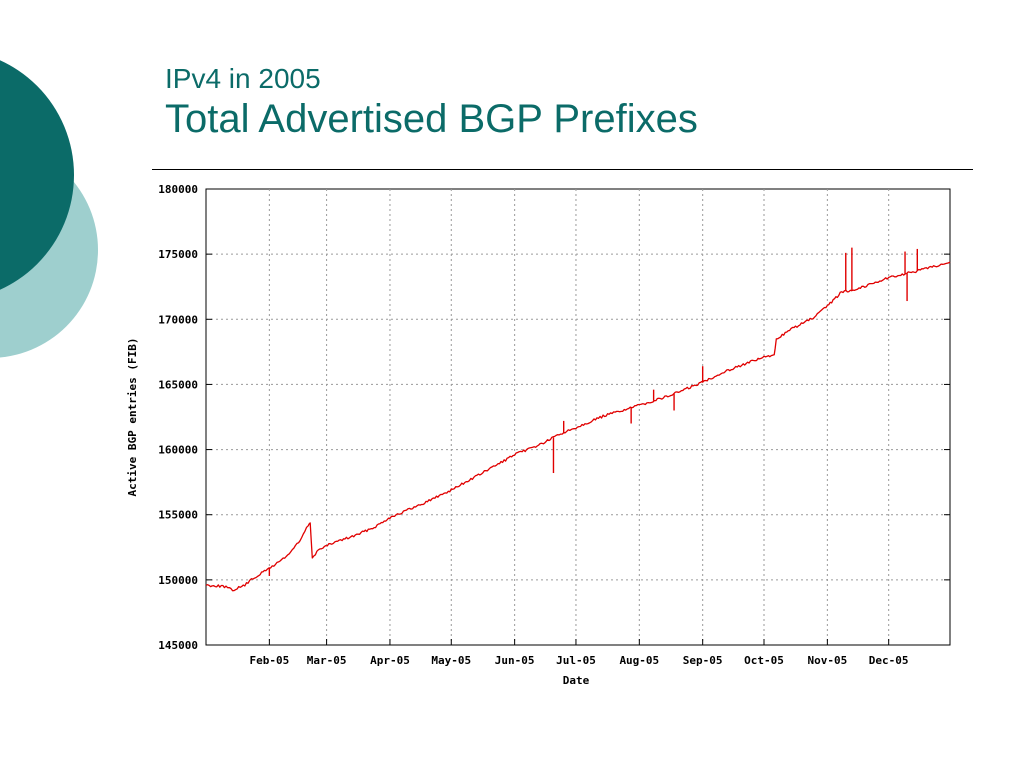 The height and width of the screenshot is (768, 1024). What do you see at coordinates (576, 680) in the screenshot?
I see `x-axis-title: Date` at bounding box center [576, 680].